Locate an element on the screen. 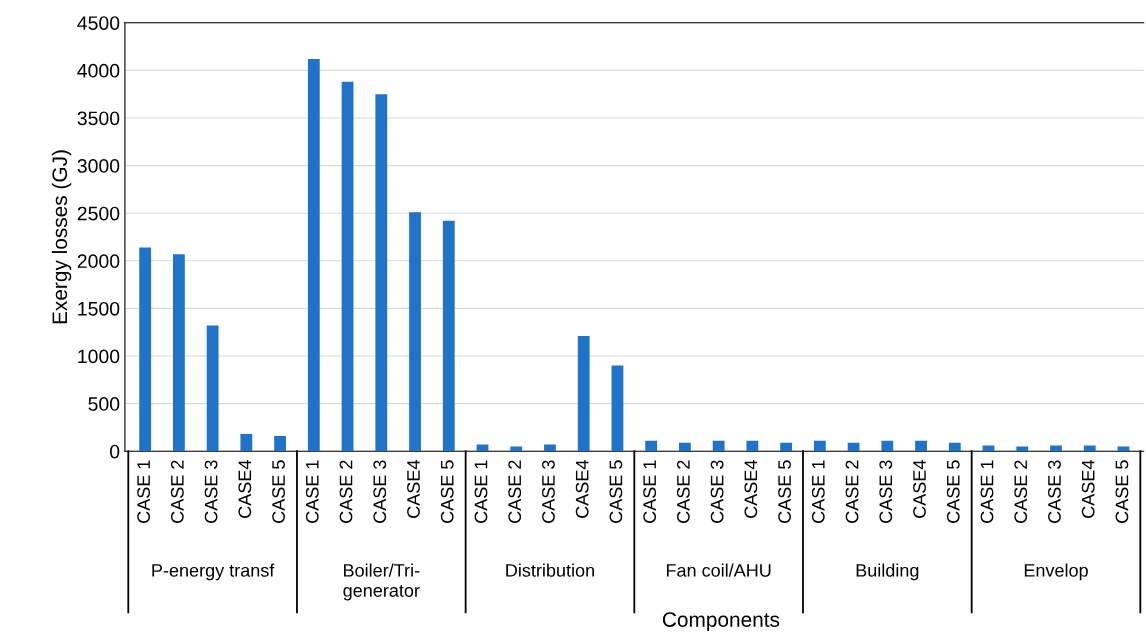 This screenshot has height=632, width=1146. x-axis-title: Components is located at coordinates (721, 622).